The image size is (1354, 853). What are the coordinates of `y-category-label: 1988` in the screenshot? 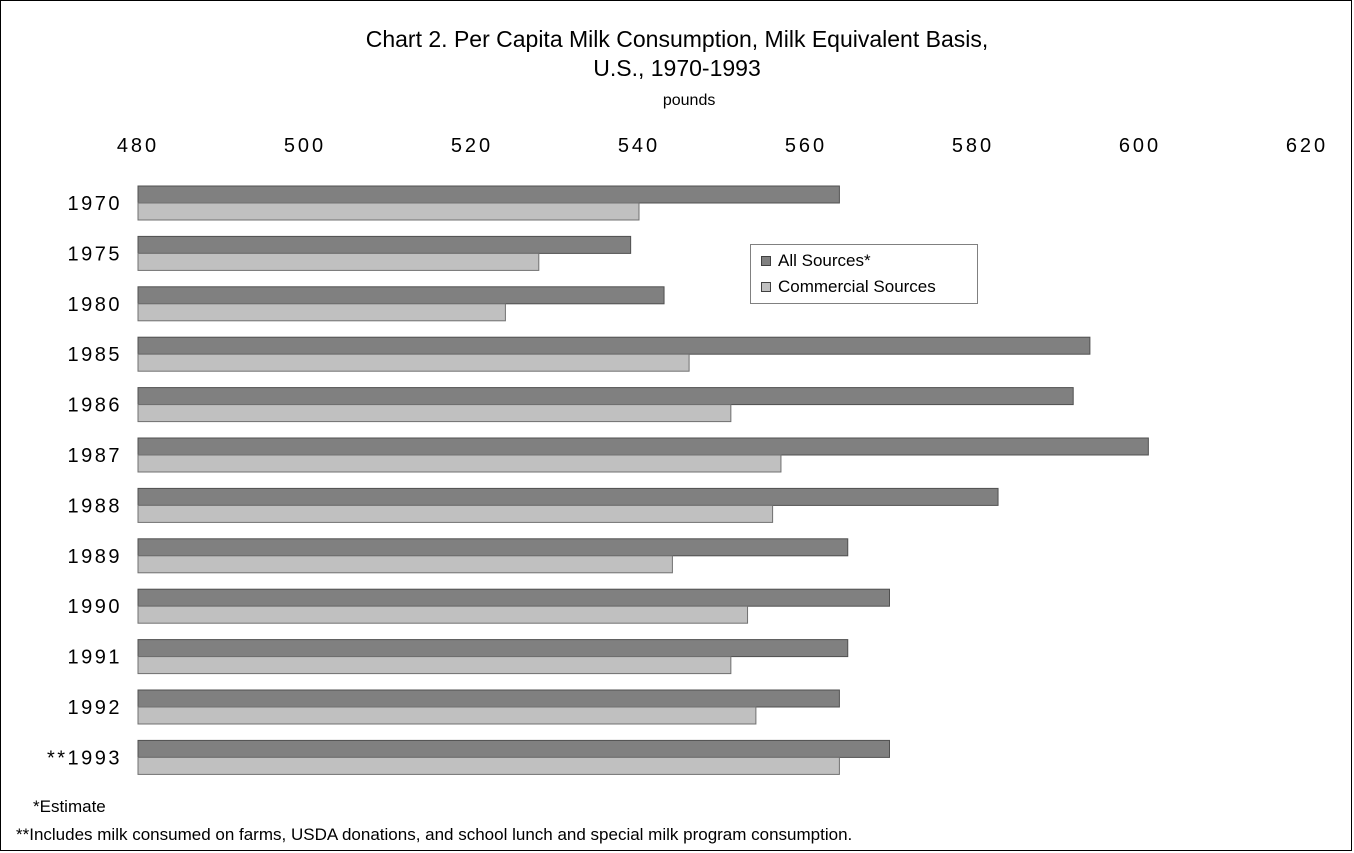 It's located at (95, 506).